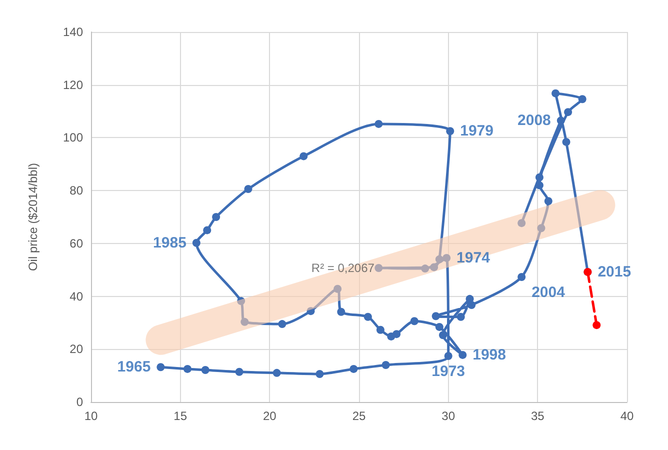 The width and height of the screenshot is (668, 450). Describe the element at coordinates (77, 349) in the screenshot. I see `y-tick-label: 20` at that location.